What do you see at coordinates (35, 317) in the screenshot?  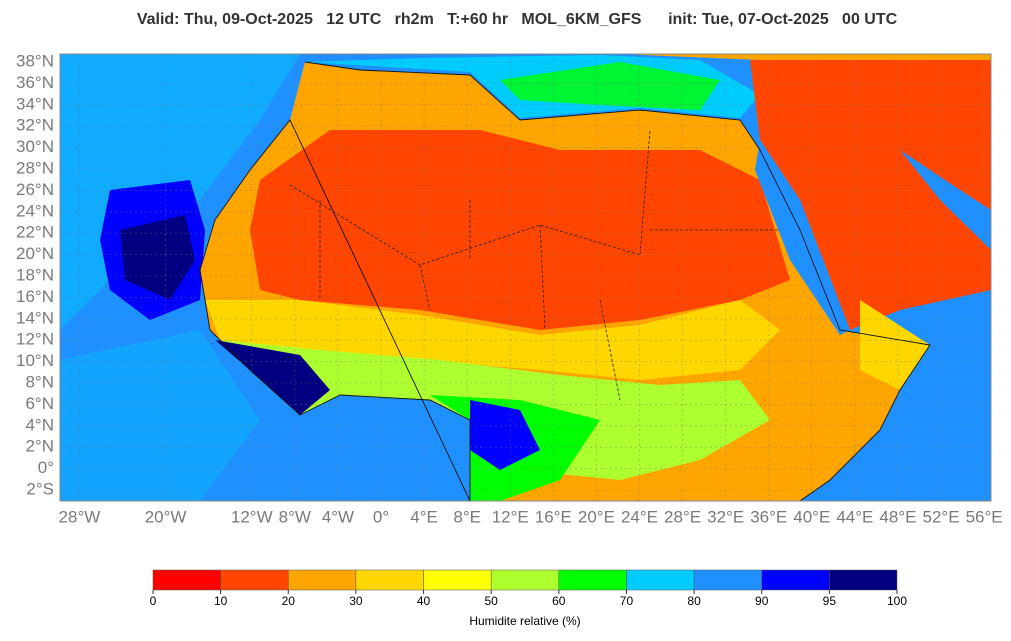 I see `lat-label: 14°N` at bounding box center [35, 317].